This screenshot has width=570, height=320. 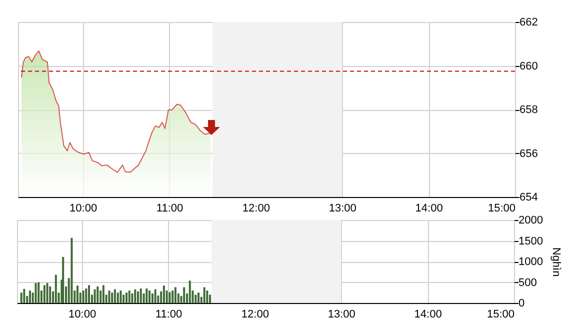 What do you see at coordinates (529, 66) in the screenshot?
I see `y-tick-label: 660` at bounding box center [529, 66].